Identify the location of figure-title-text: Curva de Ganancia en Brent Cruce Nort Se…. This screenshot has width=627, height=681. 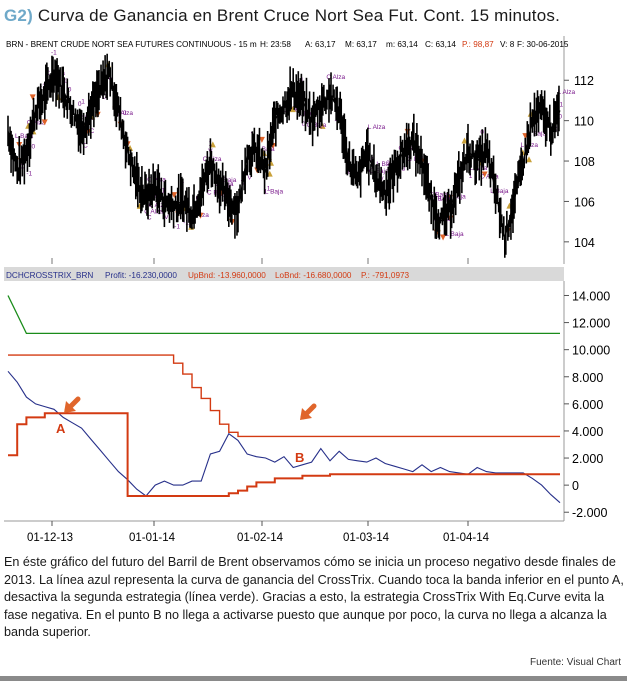
(299, 15).